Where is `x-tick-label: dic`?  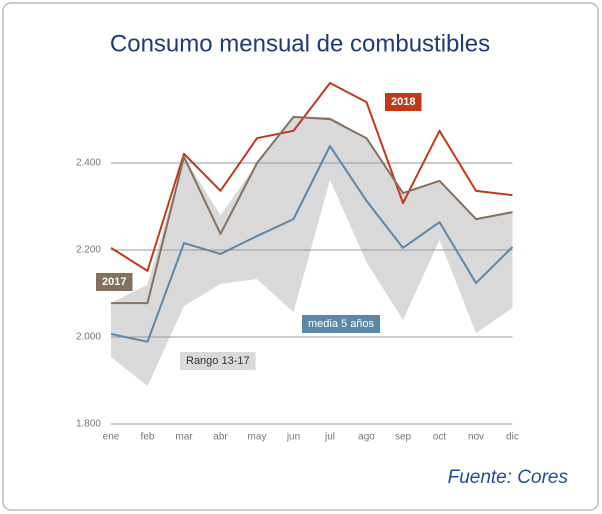
x-tick-label: dic is located at coordinates (512, 437).